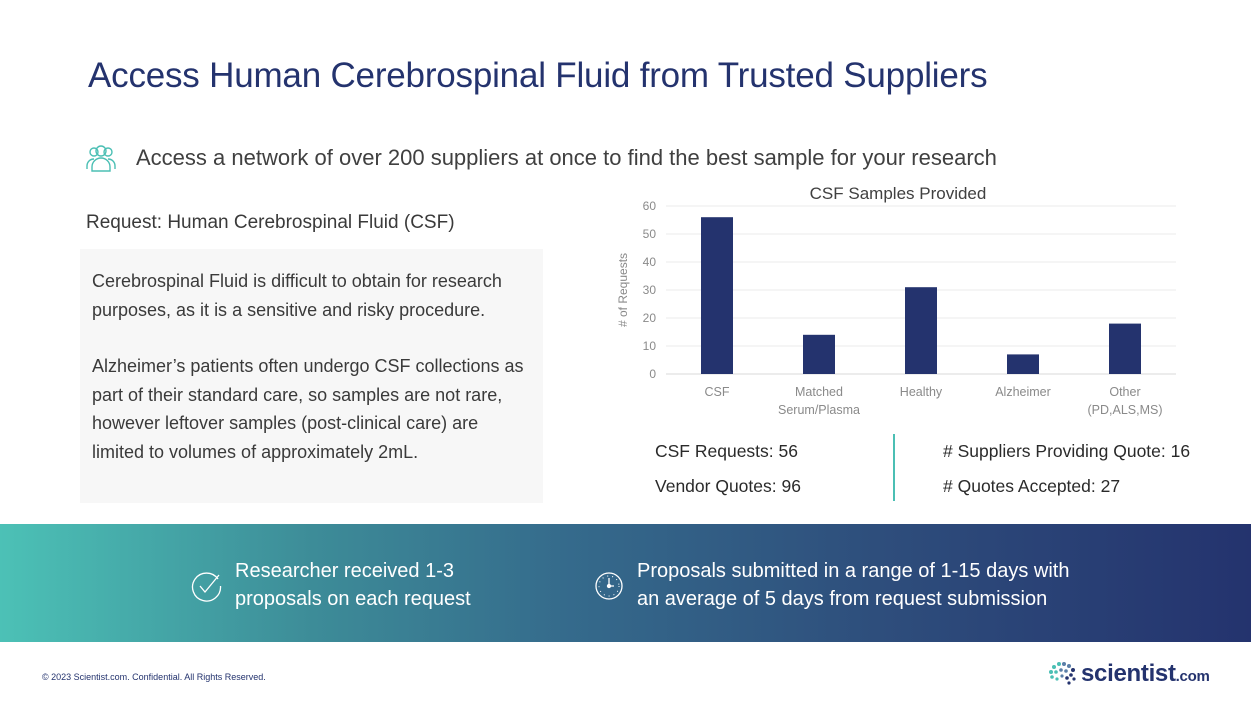 The height and width of the screenshot is (703, 1251). Describe the element at coordinates (101, 158) in the screenshot. I see `people-group-icon` at that location.